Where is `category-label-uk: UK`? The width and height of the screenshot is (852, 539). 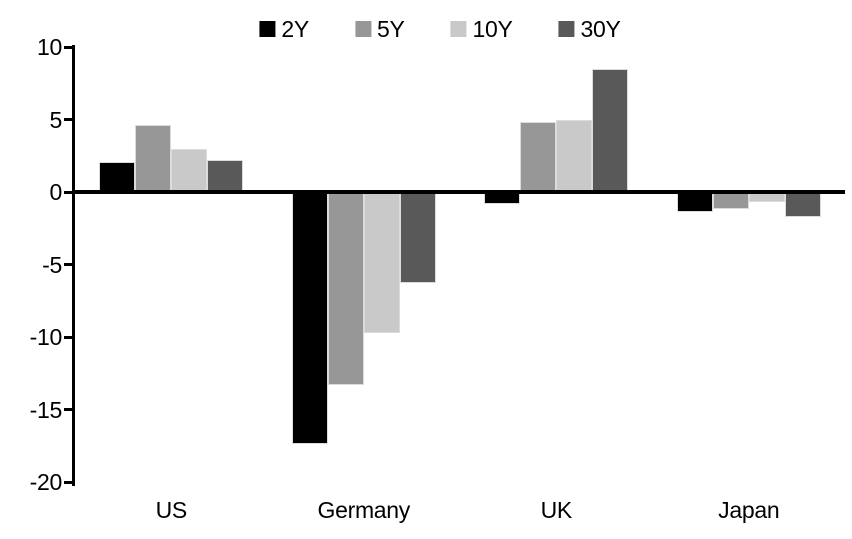
category-label-uk: UK is located at coordinates (556, 510).